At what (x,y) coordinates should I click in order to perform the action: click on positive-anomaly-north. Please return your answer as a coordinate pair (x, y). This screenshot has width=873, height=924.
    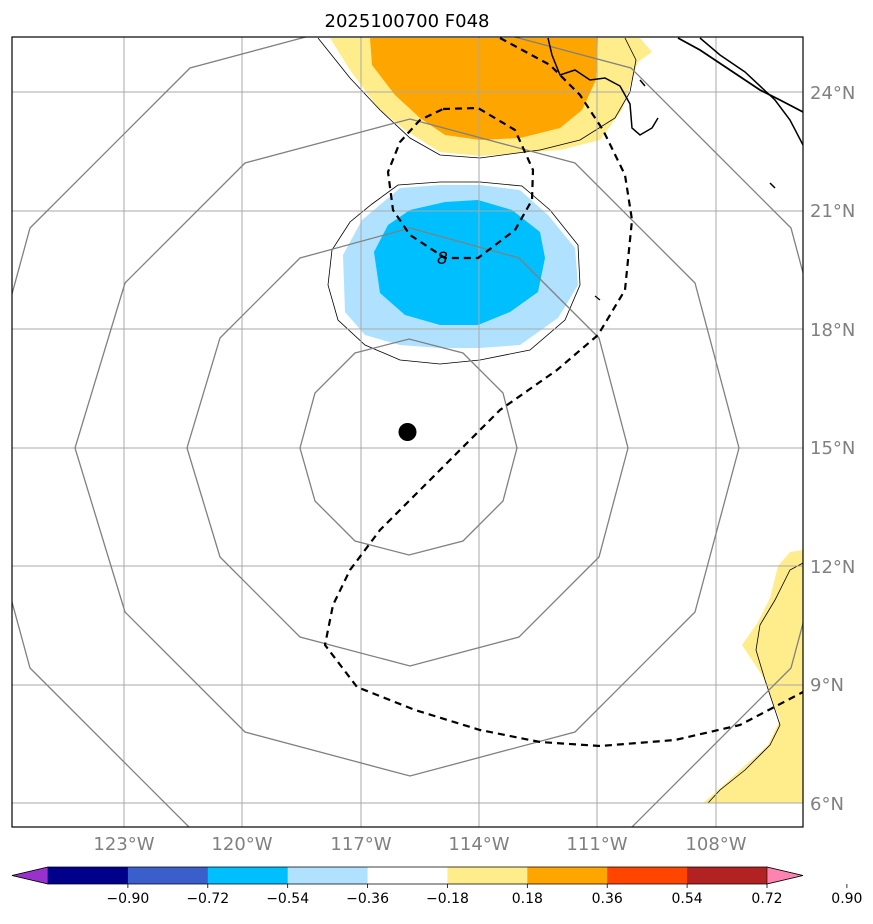
    Looking at the image, I should click on (484, 98).